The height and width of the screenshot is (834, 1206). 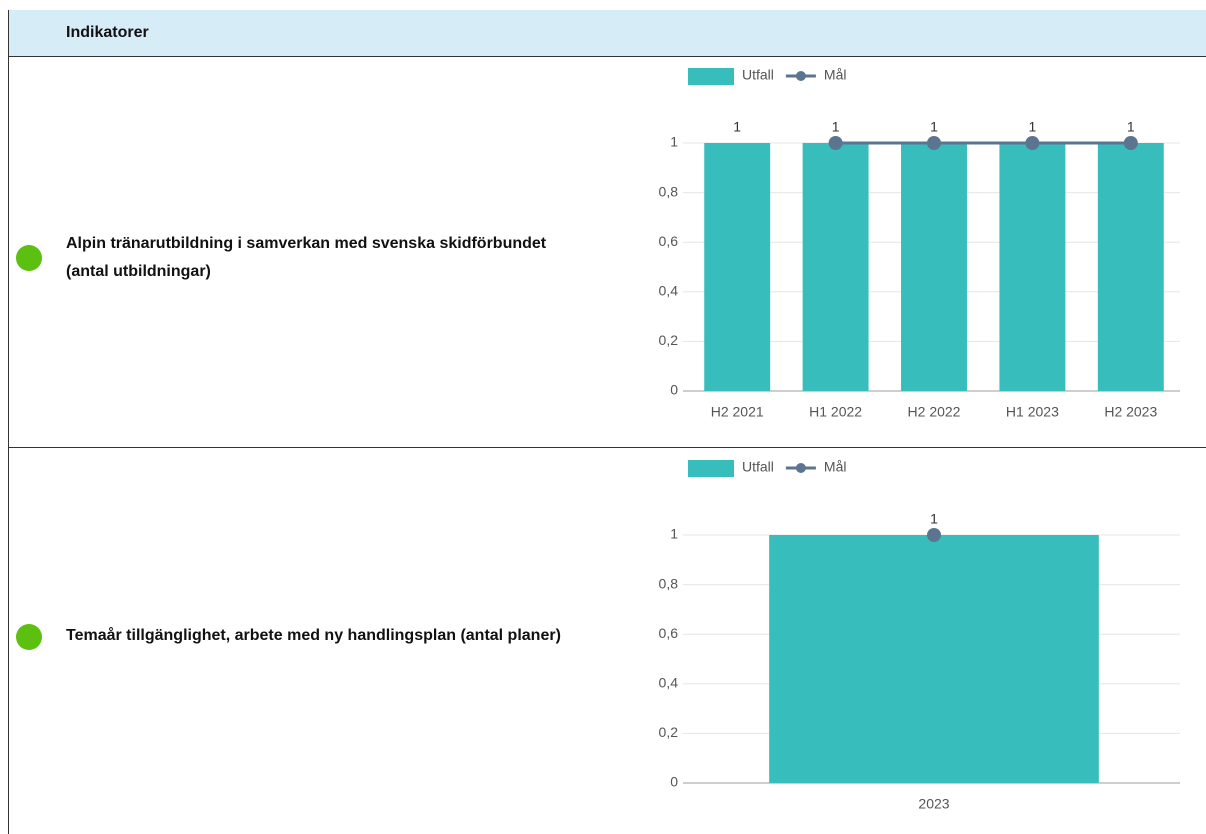 I want to click on x-tick-label: H1 2023, so click(x=1032, y=412).